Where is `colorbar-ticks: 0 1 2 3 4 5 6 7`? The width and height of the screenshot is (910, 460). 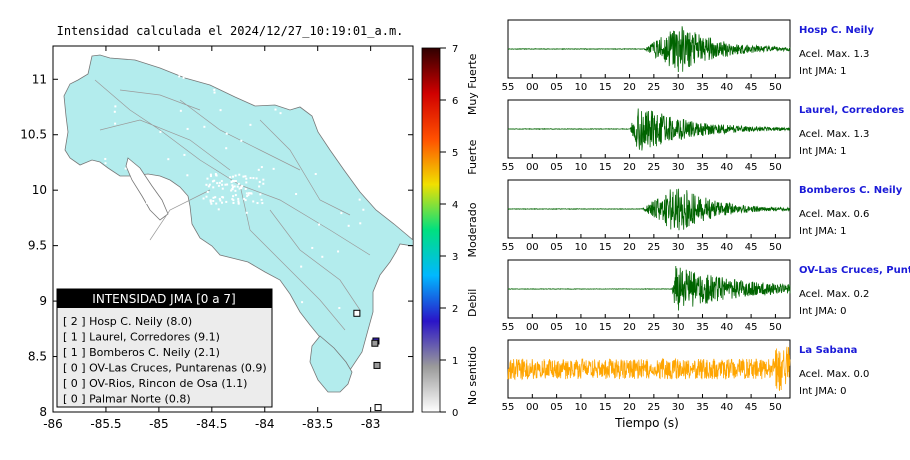 colorbar-ticks: 0 1 2 3 4 5 6 7 is located at coordinates (449, 231).